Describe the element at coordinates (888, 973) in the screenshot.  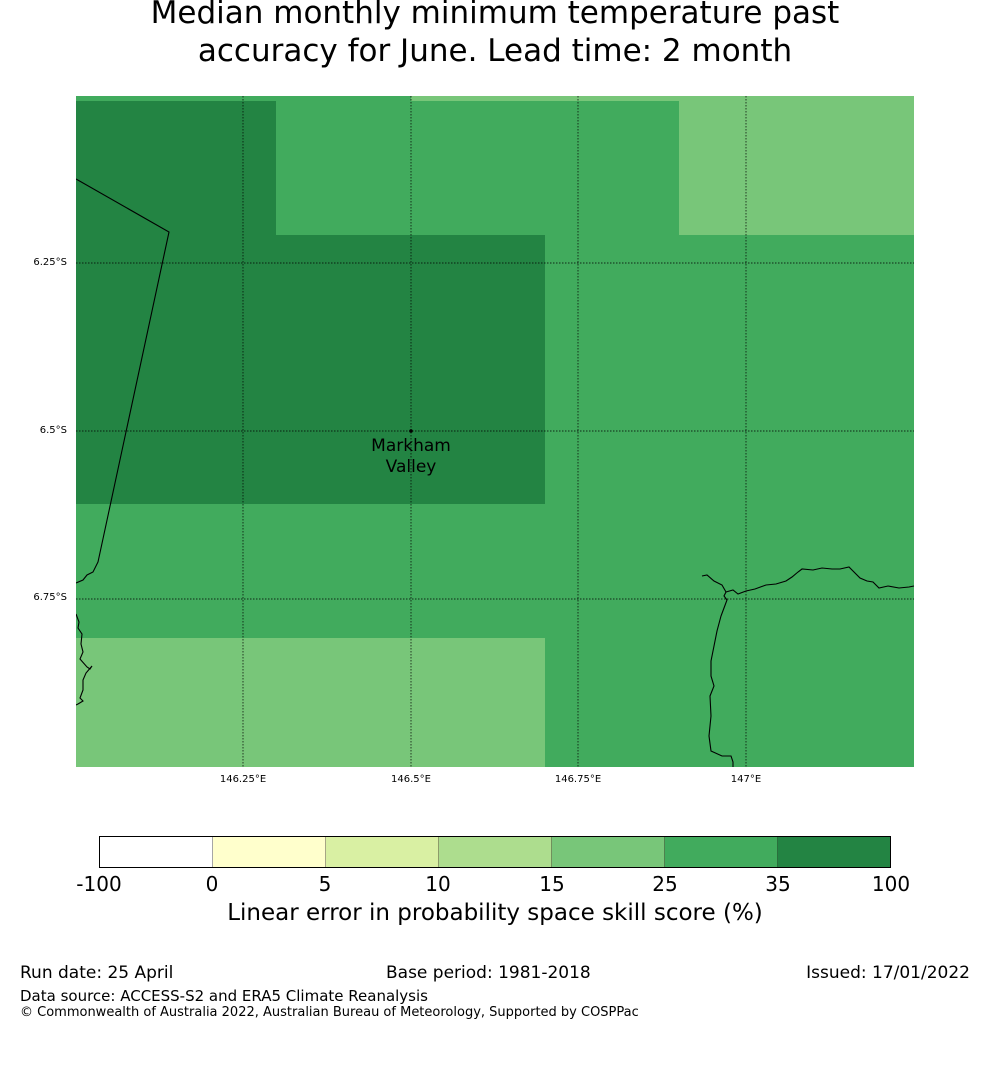
I see `issued-date: Issued: 17/01/2022` at that location.